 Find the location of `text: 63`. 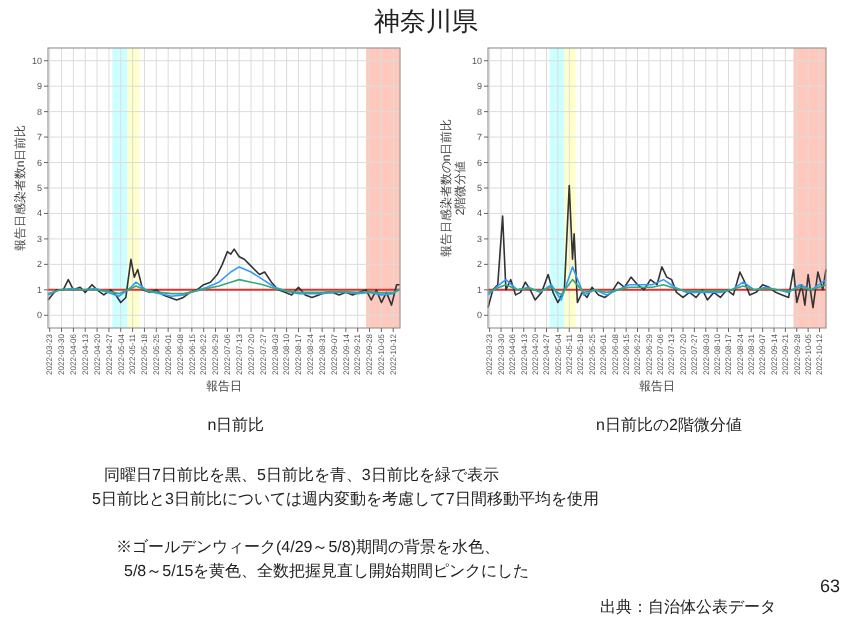

text: 63 is located at coordinates (829, 586).